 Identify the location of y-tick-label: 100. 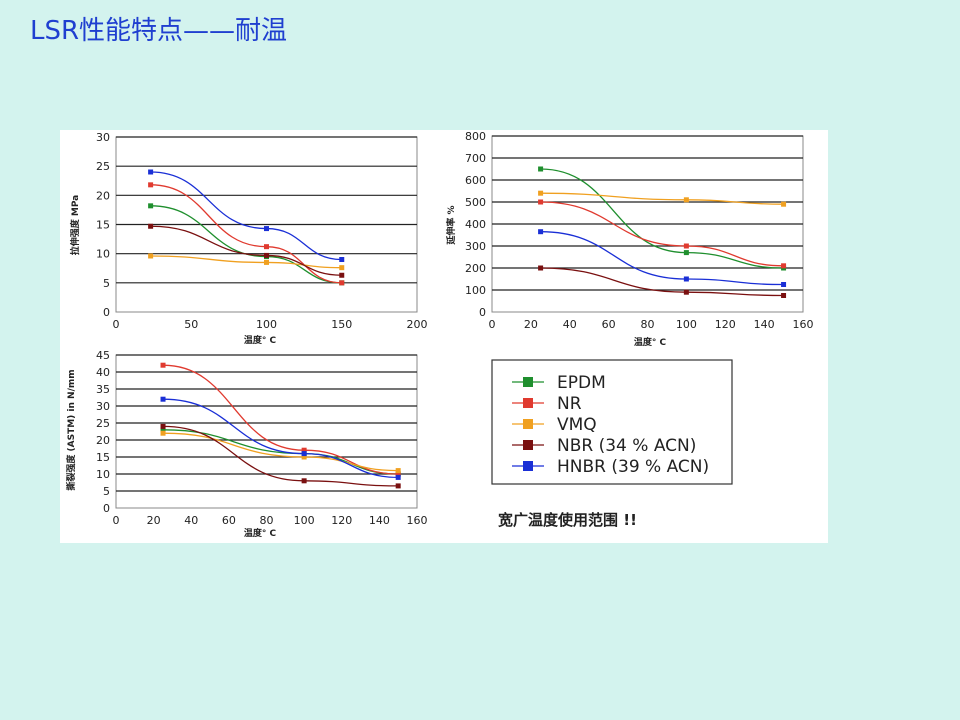
(475, 290).